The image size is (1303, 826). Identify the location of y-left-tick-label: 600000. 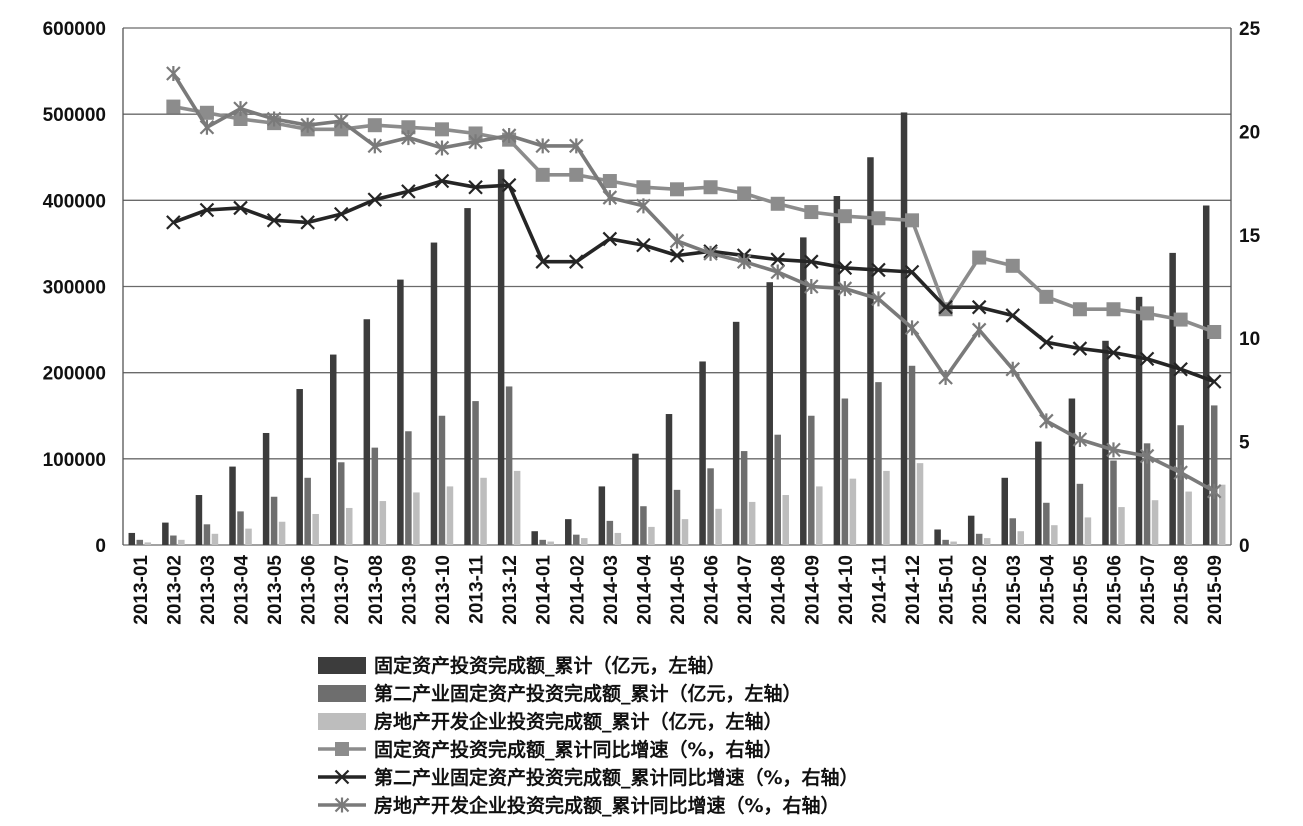
(74, 29).